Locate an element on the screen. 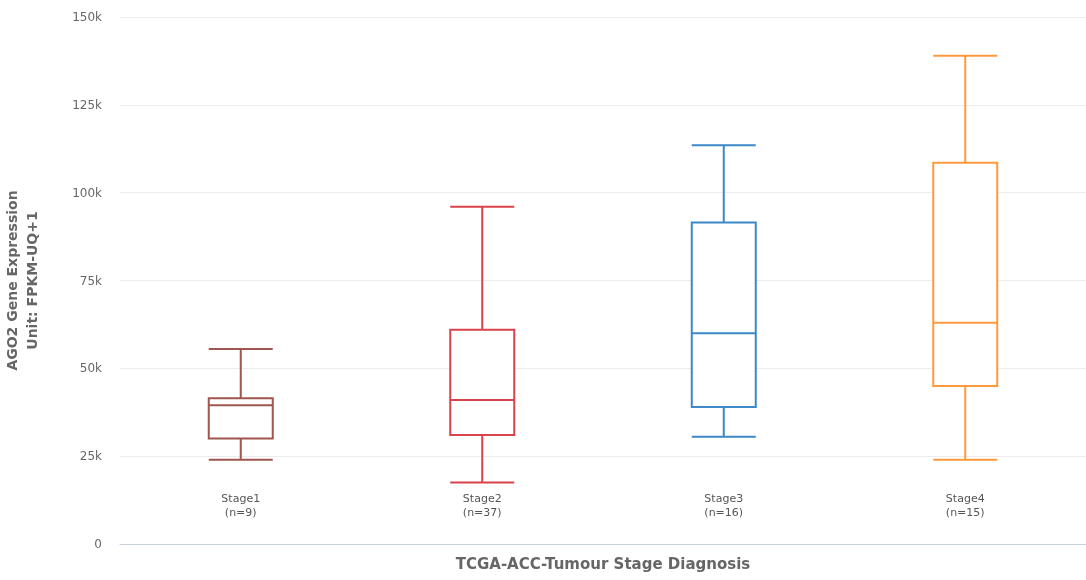 Image resolution: width=1086 pixels, height=580 pixels. y-tick-label: 50k is located at coordinates (91, 368).